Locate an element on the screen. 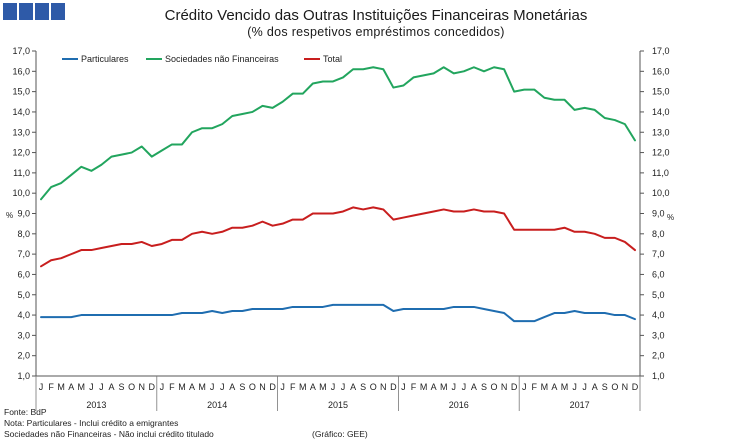 Image resolution: width=750 pixels, height=447 pixels. legend-label: Total is located at coordinates (332, 59).